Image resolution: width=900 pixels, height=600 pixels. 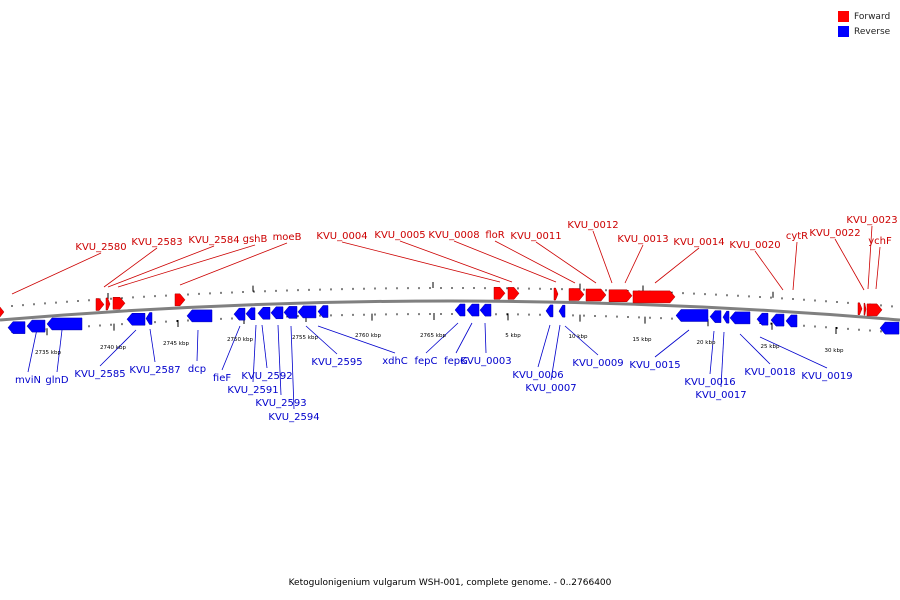 What do you see at coordinates (56, 380) in the screenshot?
I see `reverse-gene-label: glnD` at bounding box center [56, 380].